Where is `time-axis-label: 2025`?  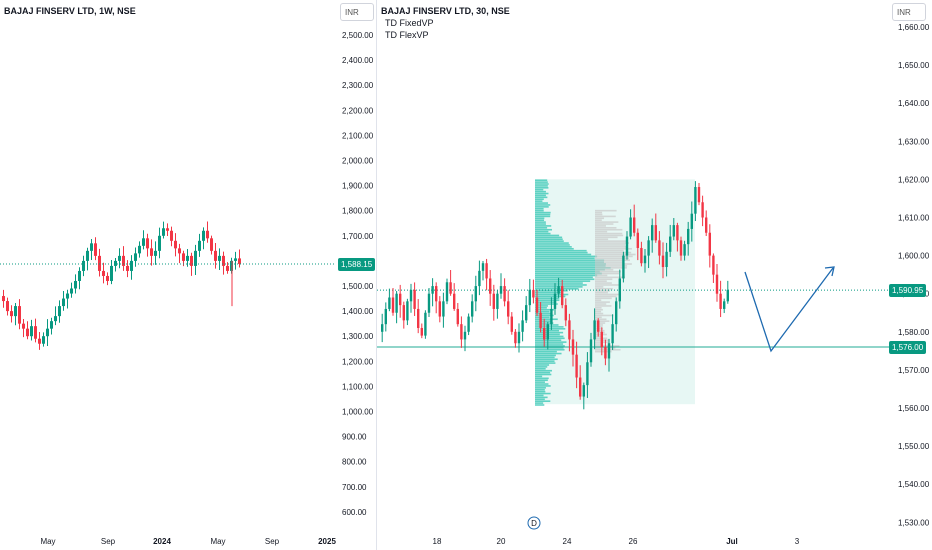
time-axis-label: 2025 is located at coordinates (327, 541).